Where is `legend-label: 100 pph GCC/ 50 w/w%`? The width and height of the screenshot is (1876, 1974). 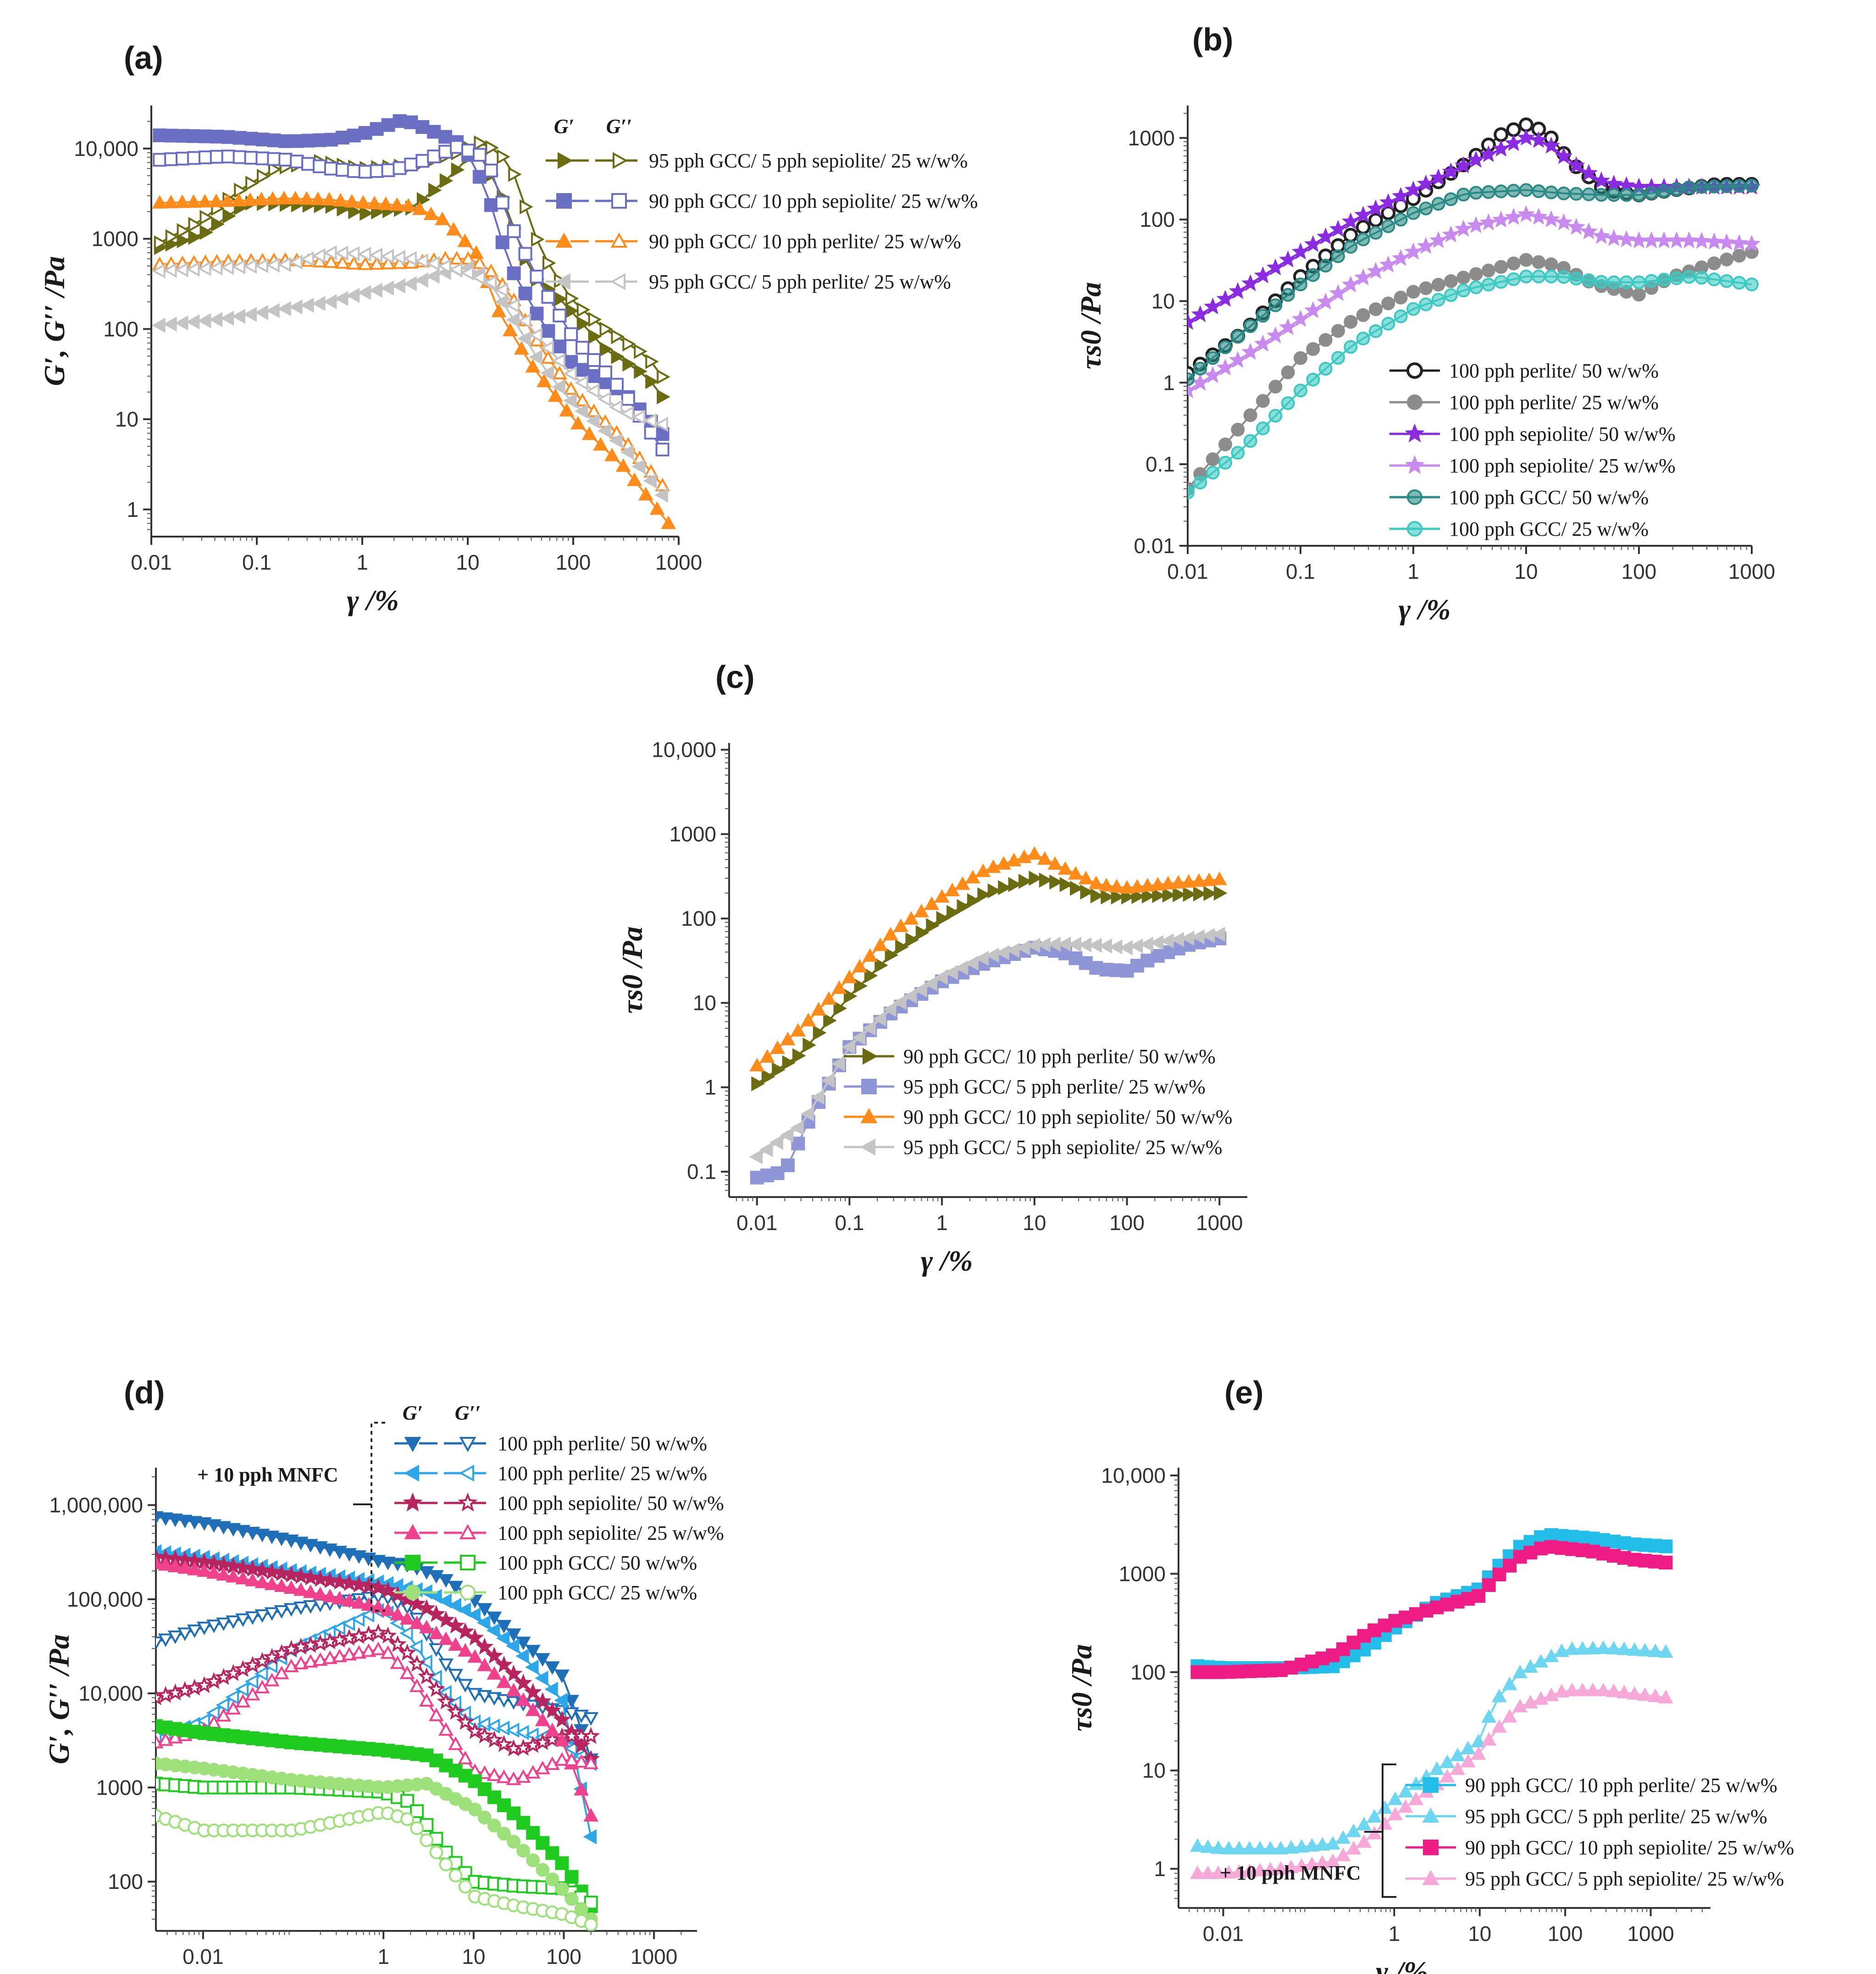
legend-label: 100 pph GCC/ 50 w/w% is located at coordinates (597, 1563).